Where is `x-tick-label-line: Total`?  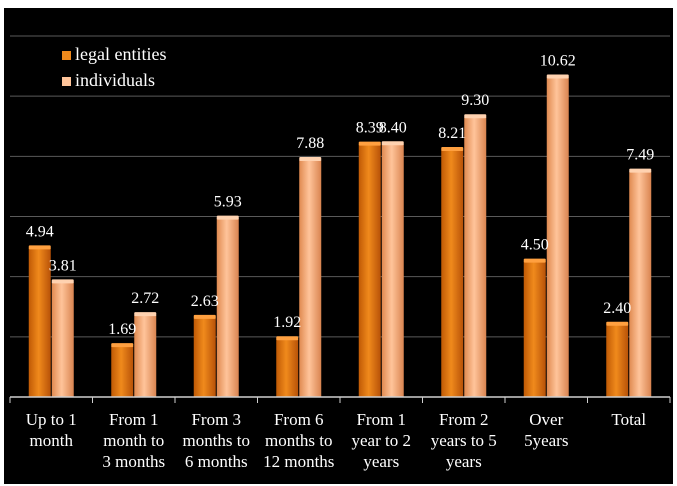
x-tick-label-line: Total is located at coordinates (628, 419).